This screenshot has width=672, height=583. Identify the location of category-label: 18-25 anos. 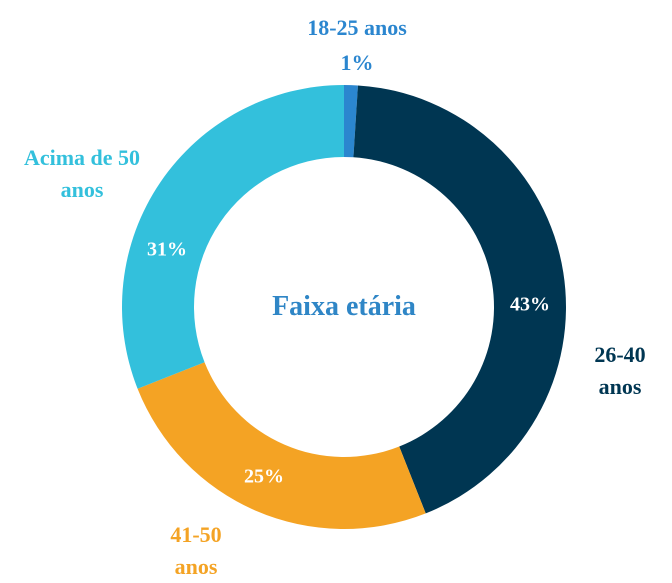
(357, 27).